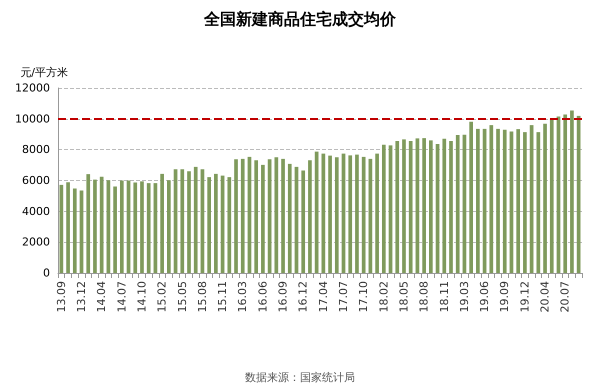 The image size is (600, 389). I want to click on y-tick-label: 0, so click(46, 273).